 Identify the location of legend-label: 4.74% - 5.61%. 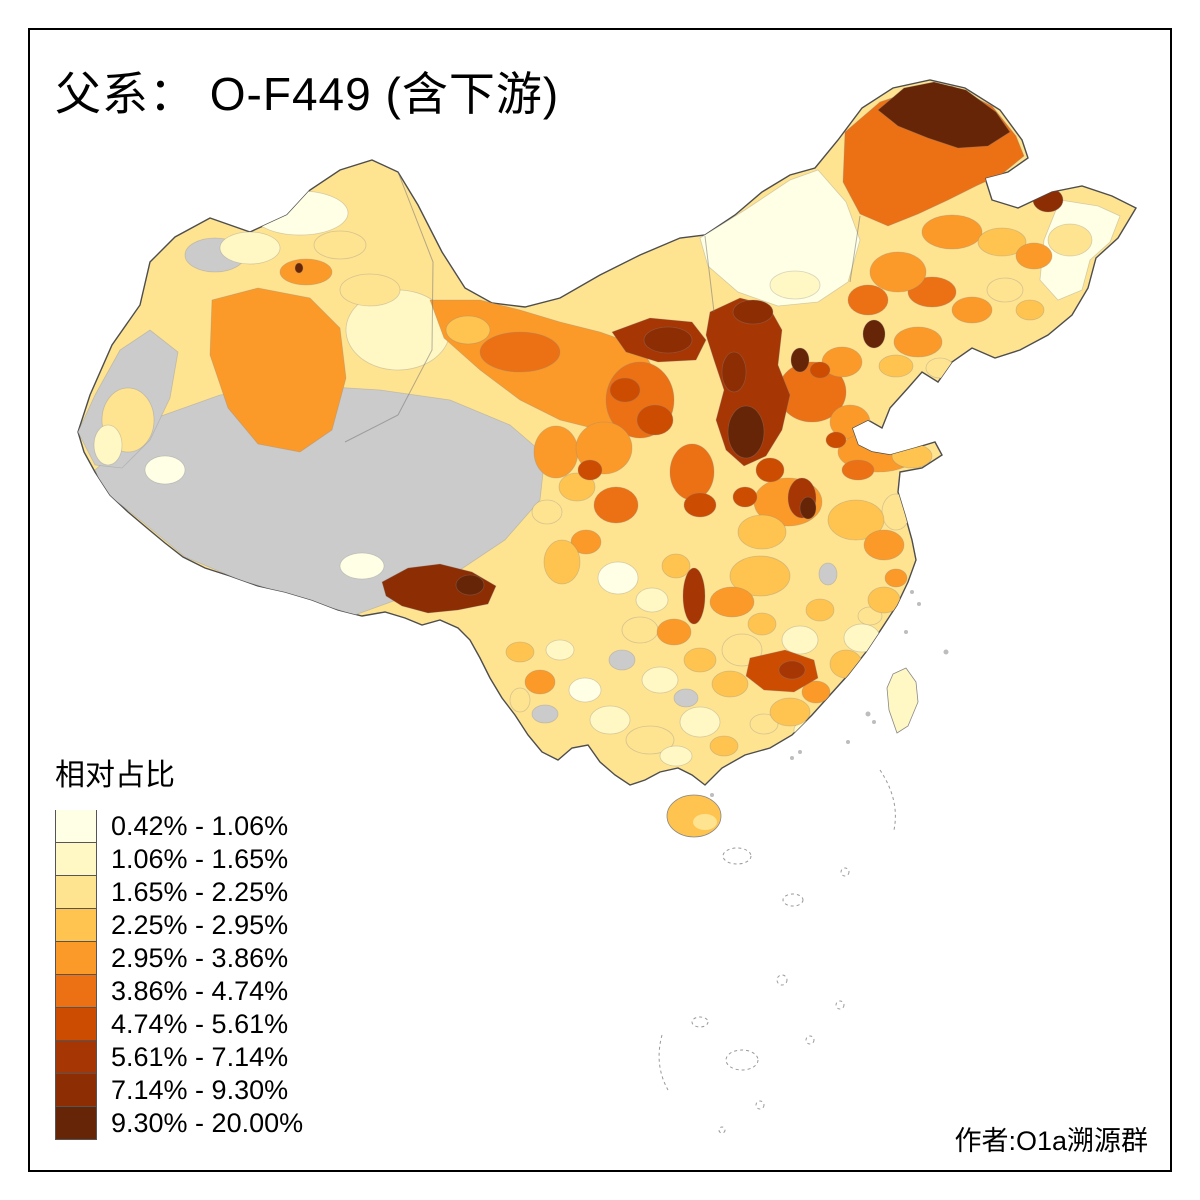
(200, 1024).